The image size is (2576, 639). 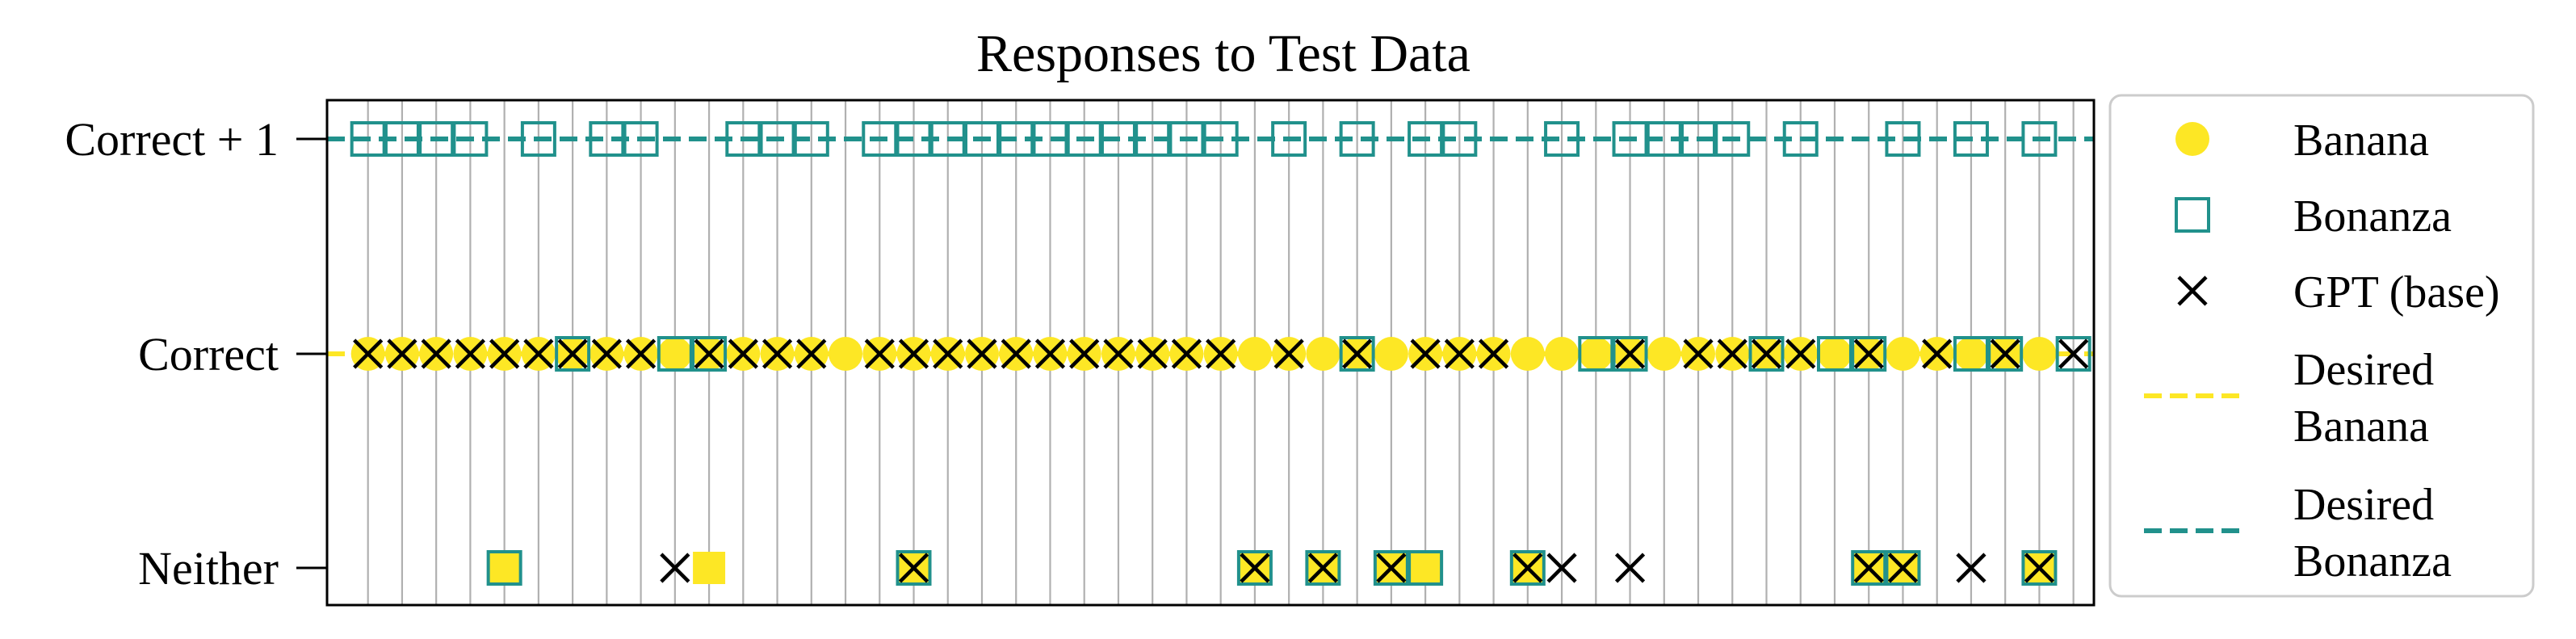 What do you see at coordinates (2396, 292) in the screenshot?
I see `legend-label: GPT (base)` at bounding box center [2396, 292].